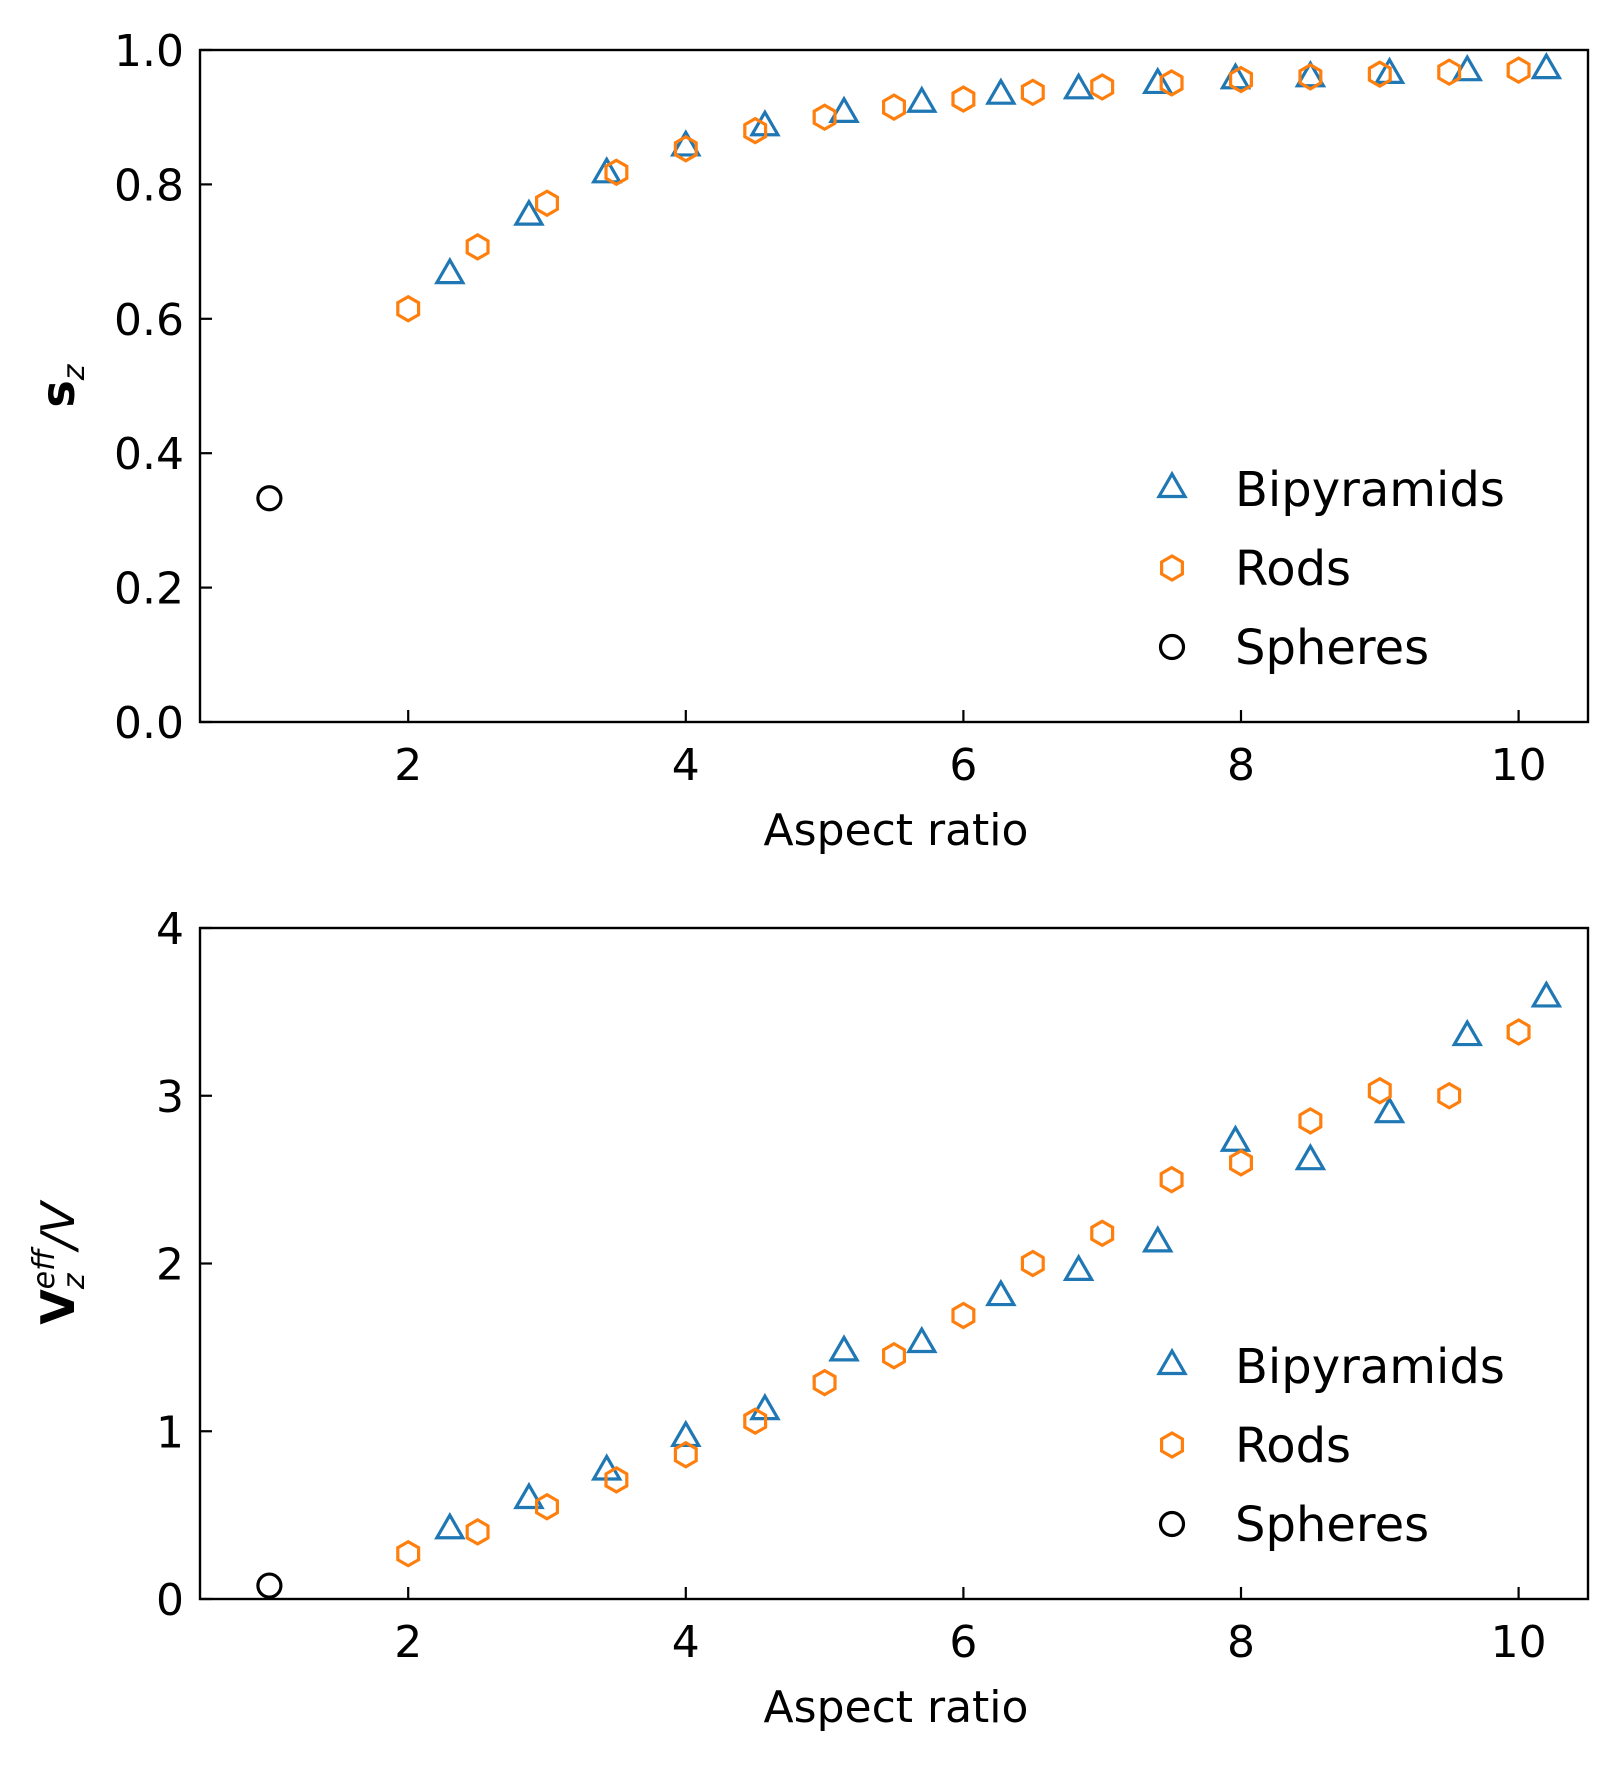 The height and width of the screenshot is (1765, 1618). I want to click on y-tick-label: 3, so click(170, 1097).